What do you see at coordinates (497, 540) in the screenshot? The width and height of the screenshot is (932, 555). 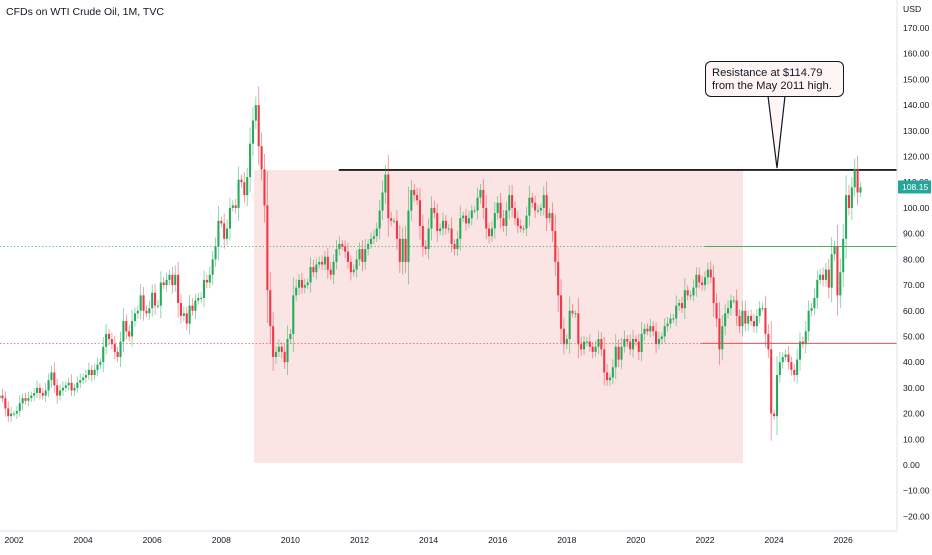 I see `x-tick-label: 2016` at bounding box center [497, 540].